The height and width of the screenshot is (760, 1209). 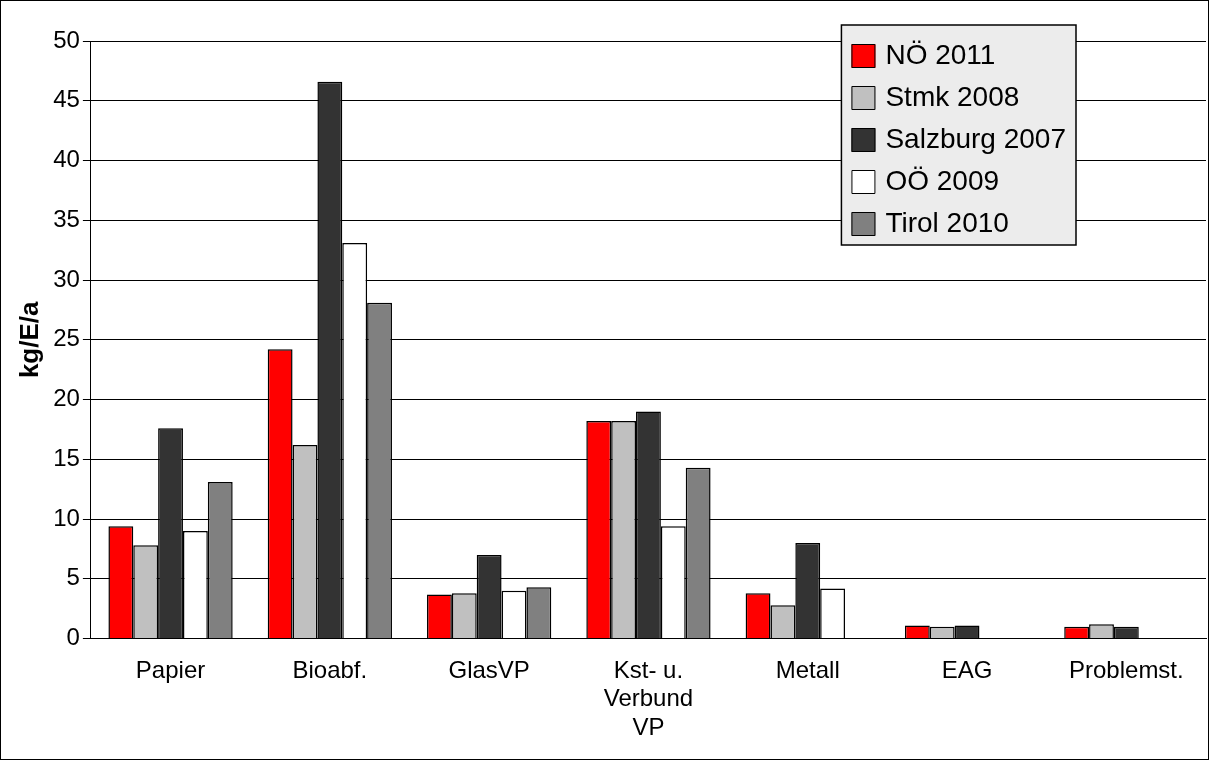 I want to click on y-tick-label: 40, so click(x=66, y=159).